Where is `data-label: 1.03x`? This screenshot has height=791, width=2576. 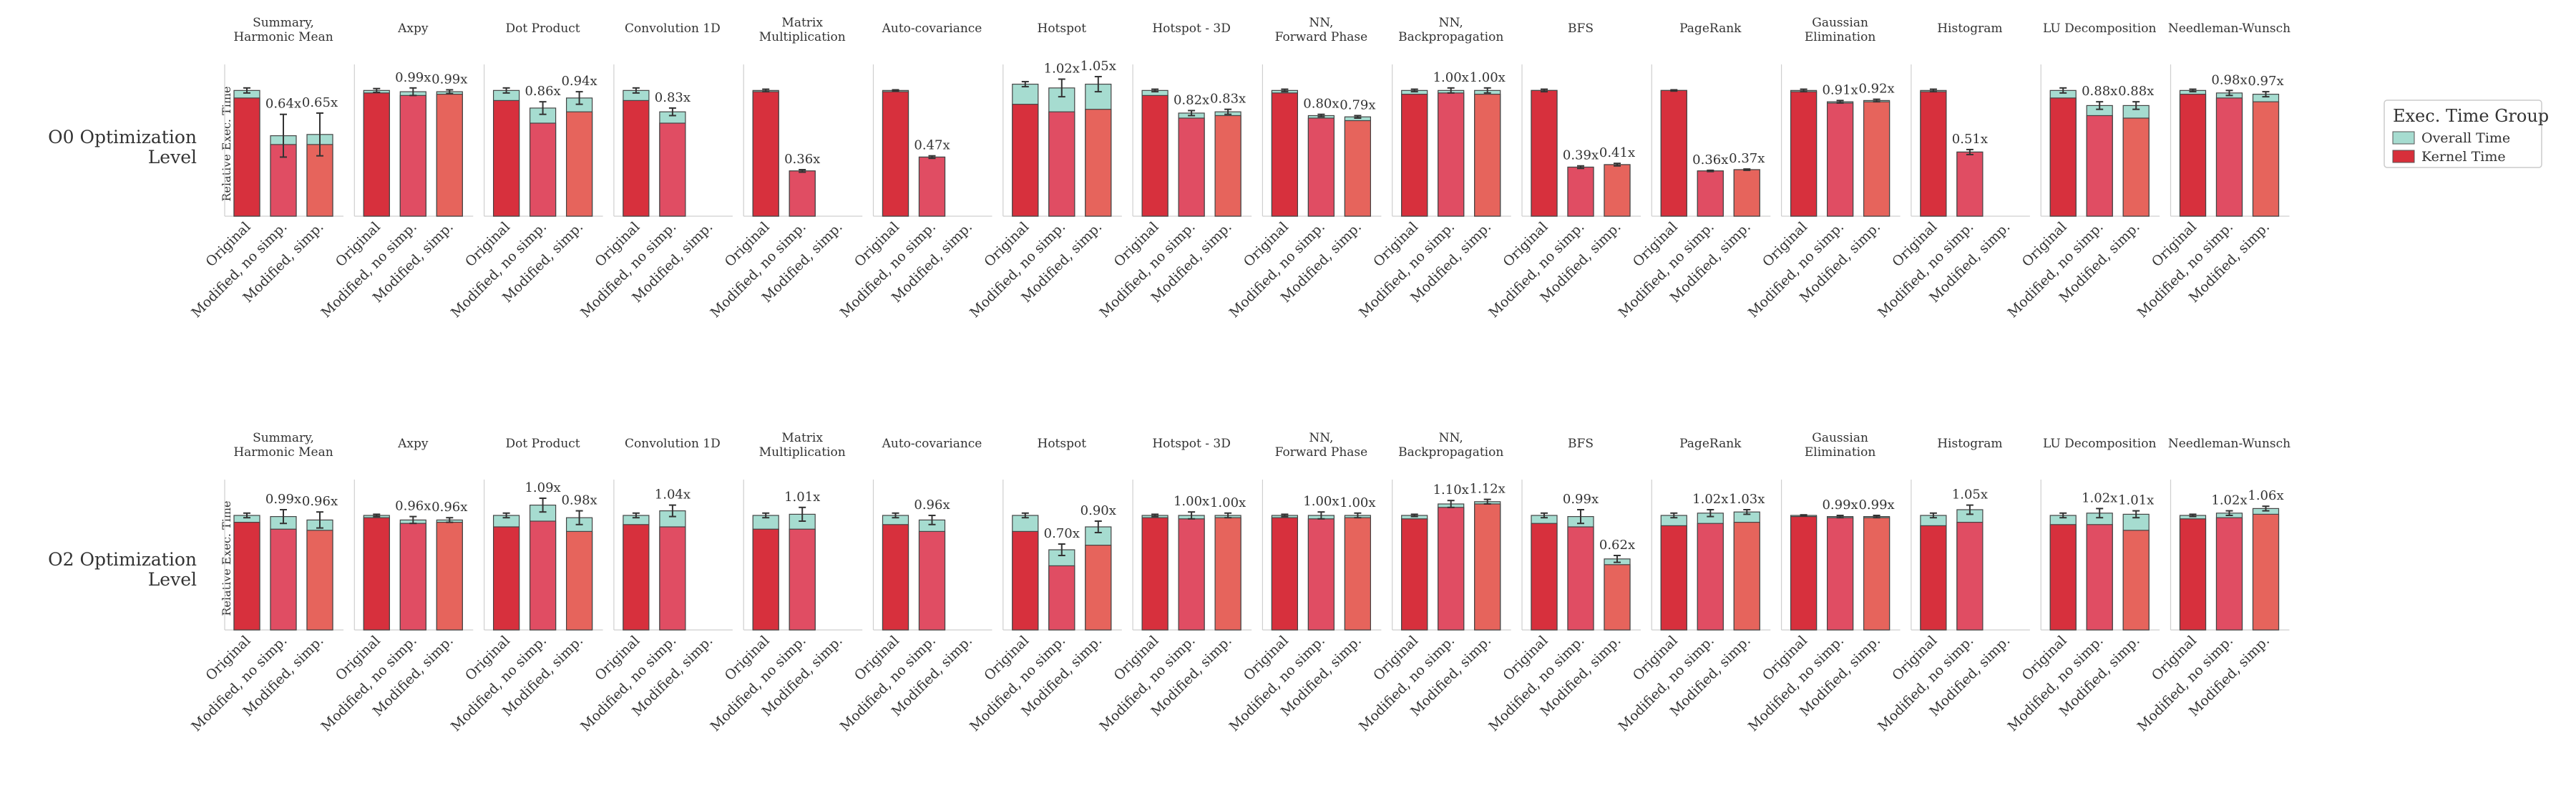
data-label: 1.03x is located at coordinates (1747, 499).